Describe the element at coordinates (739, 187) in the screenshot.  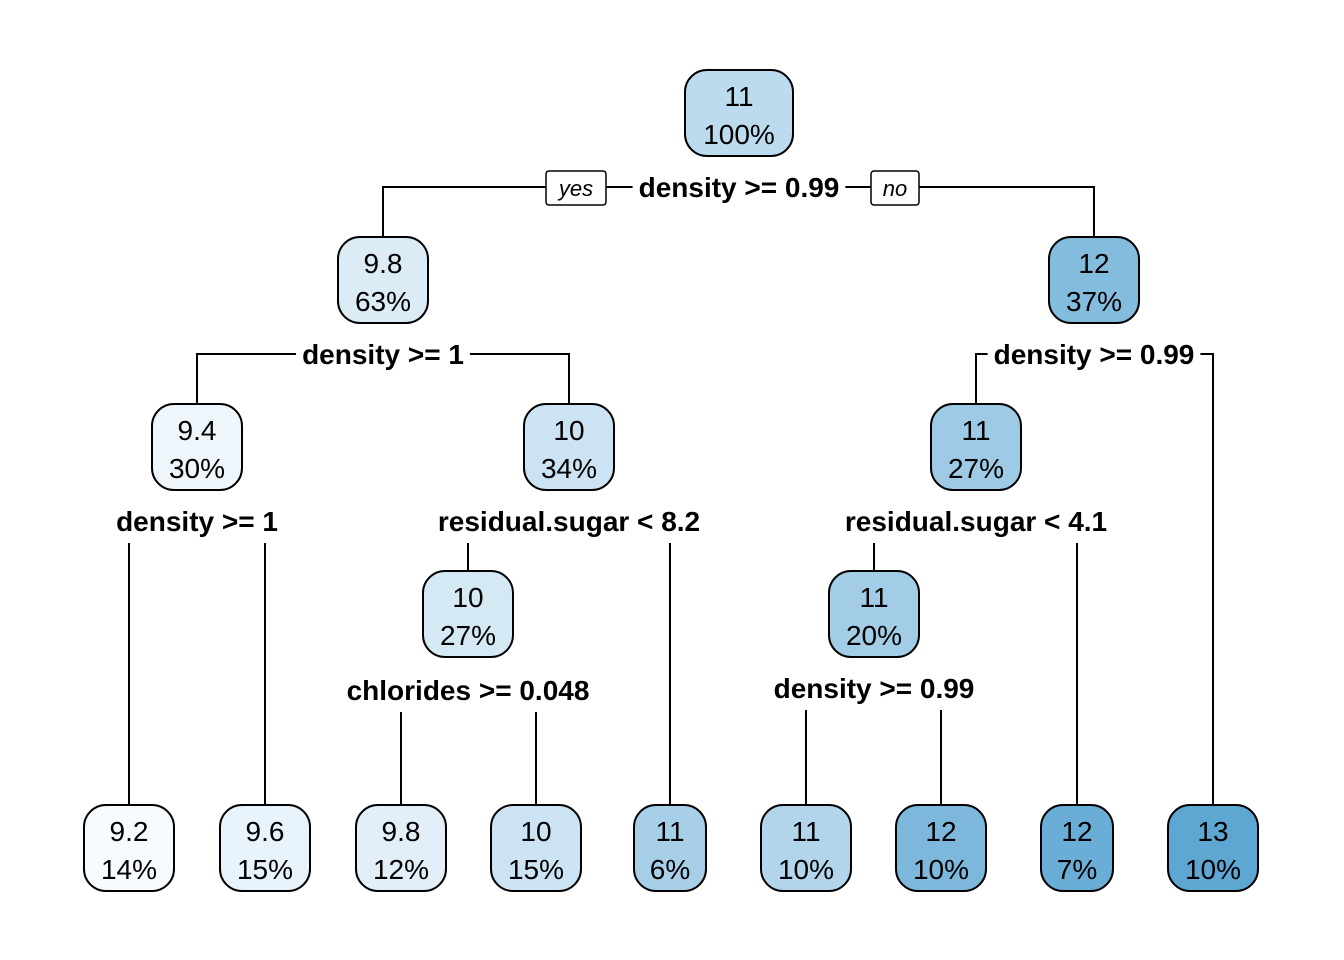
I see `split-condition-root: density >= 0.99` at that location.